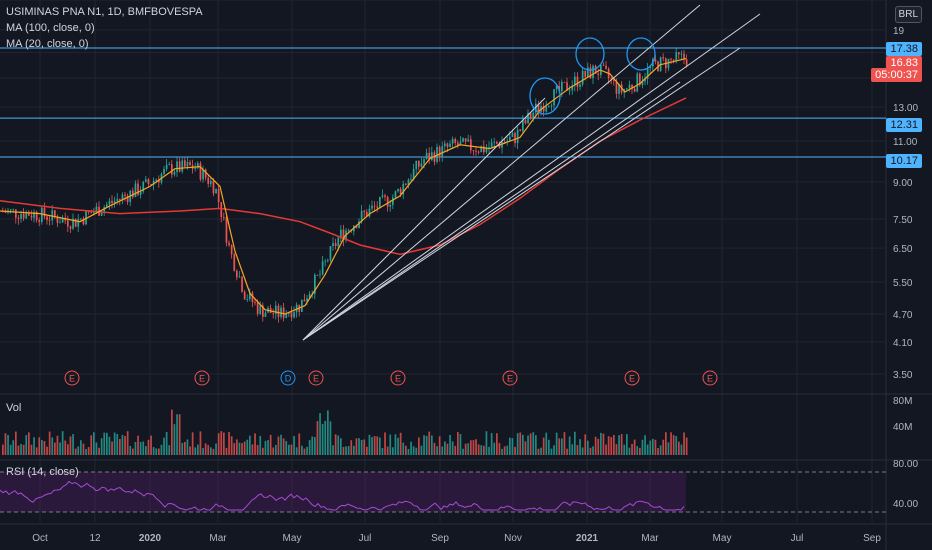 The image size is (932, 550). I want to click on volume-label: Vol, so click(14, 408).